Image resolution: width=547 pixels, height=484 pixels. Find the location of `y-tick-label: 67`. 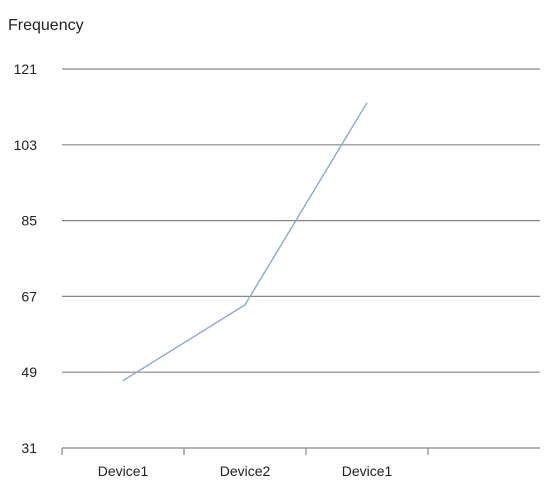

y-tick-label: 67 is located at coordinates (29, 296).